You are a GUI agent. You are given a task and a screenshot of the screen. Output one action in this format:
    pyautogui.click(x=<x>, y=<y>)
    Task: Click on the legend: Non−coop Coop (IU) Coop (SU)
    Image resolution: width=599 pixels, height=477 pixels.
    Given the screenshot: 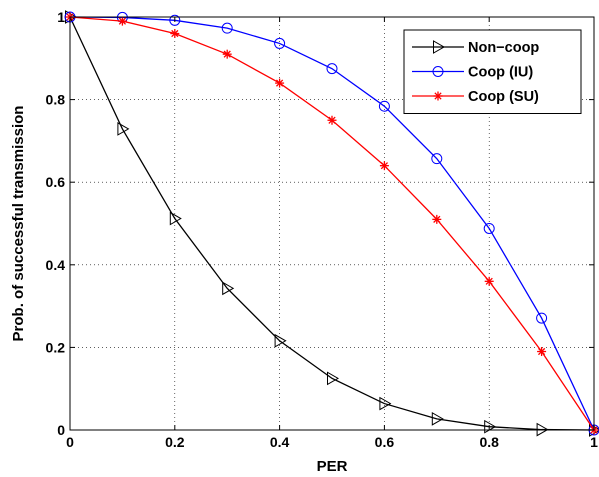 What is the action you would take?
    pyautogui.click(x=492, y=71)
    